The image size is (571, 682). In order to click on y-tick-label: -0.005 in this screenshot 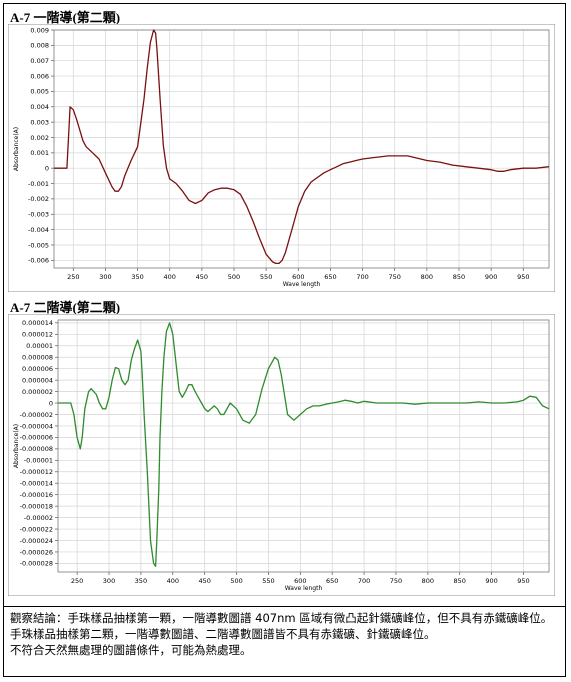, I will do `click(38, 245)`.